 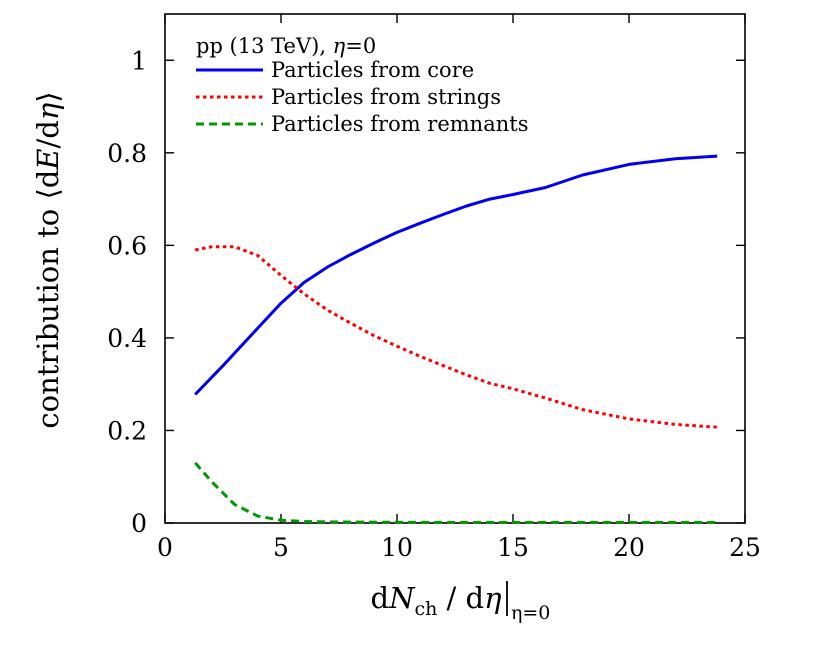 I want to click on annotation-eta-symbol: η, so click(x=339, y=46).